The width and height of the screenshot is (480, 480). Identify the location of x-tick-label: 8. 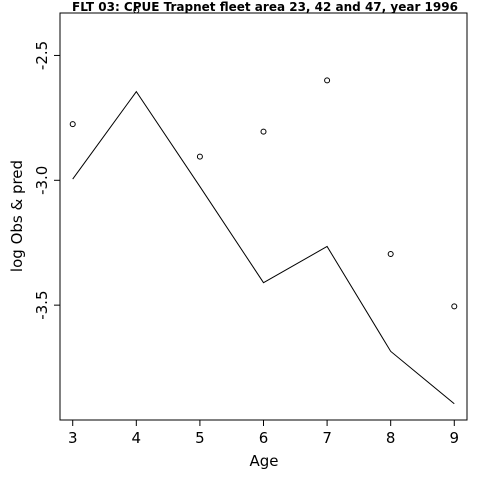
(391, 438).